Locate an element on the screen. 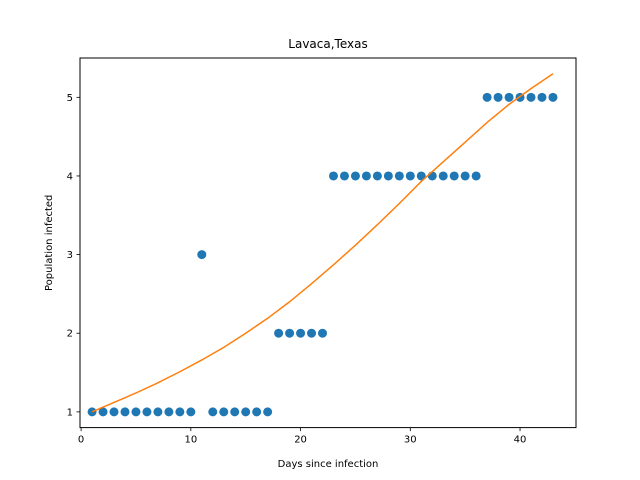 The height and width of the screenshot is (480, 640). x-axis-label: Days since infection is located at coordinates (328, 464).